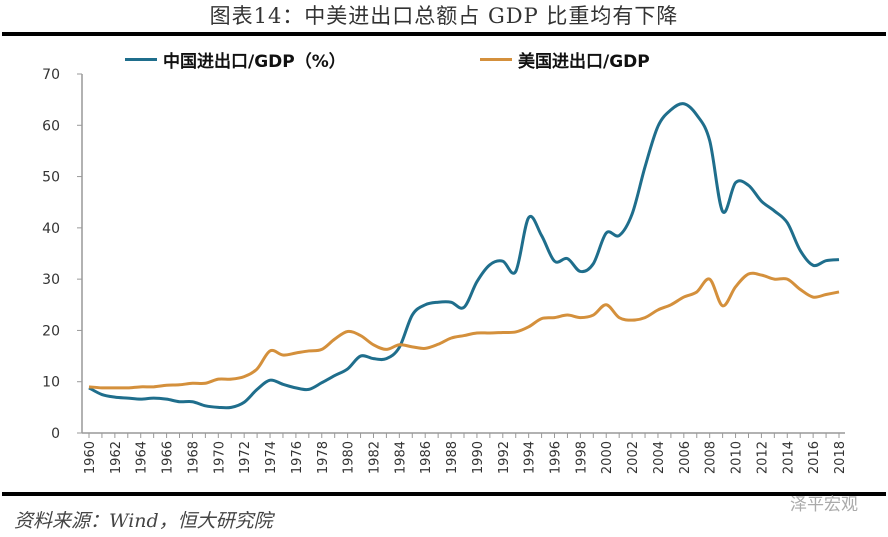 The height and width of the screenshot is (537, 888). I want to click on x-tick-label: 1998, so click(581, 457).